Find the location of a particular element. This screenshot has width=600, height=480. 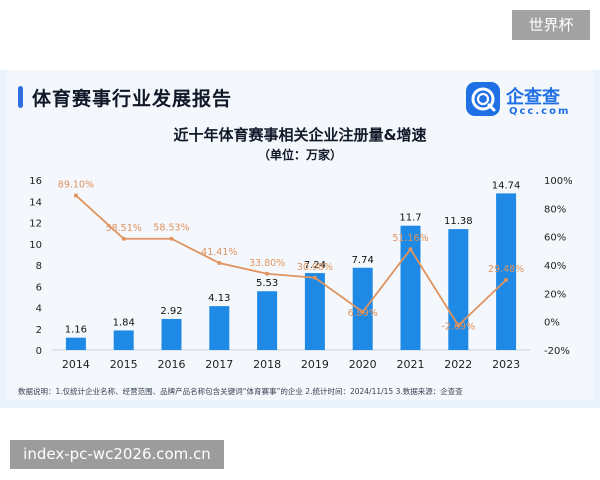

bar-value-label: 14.74 is located at coordinates (506, 185).